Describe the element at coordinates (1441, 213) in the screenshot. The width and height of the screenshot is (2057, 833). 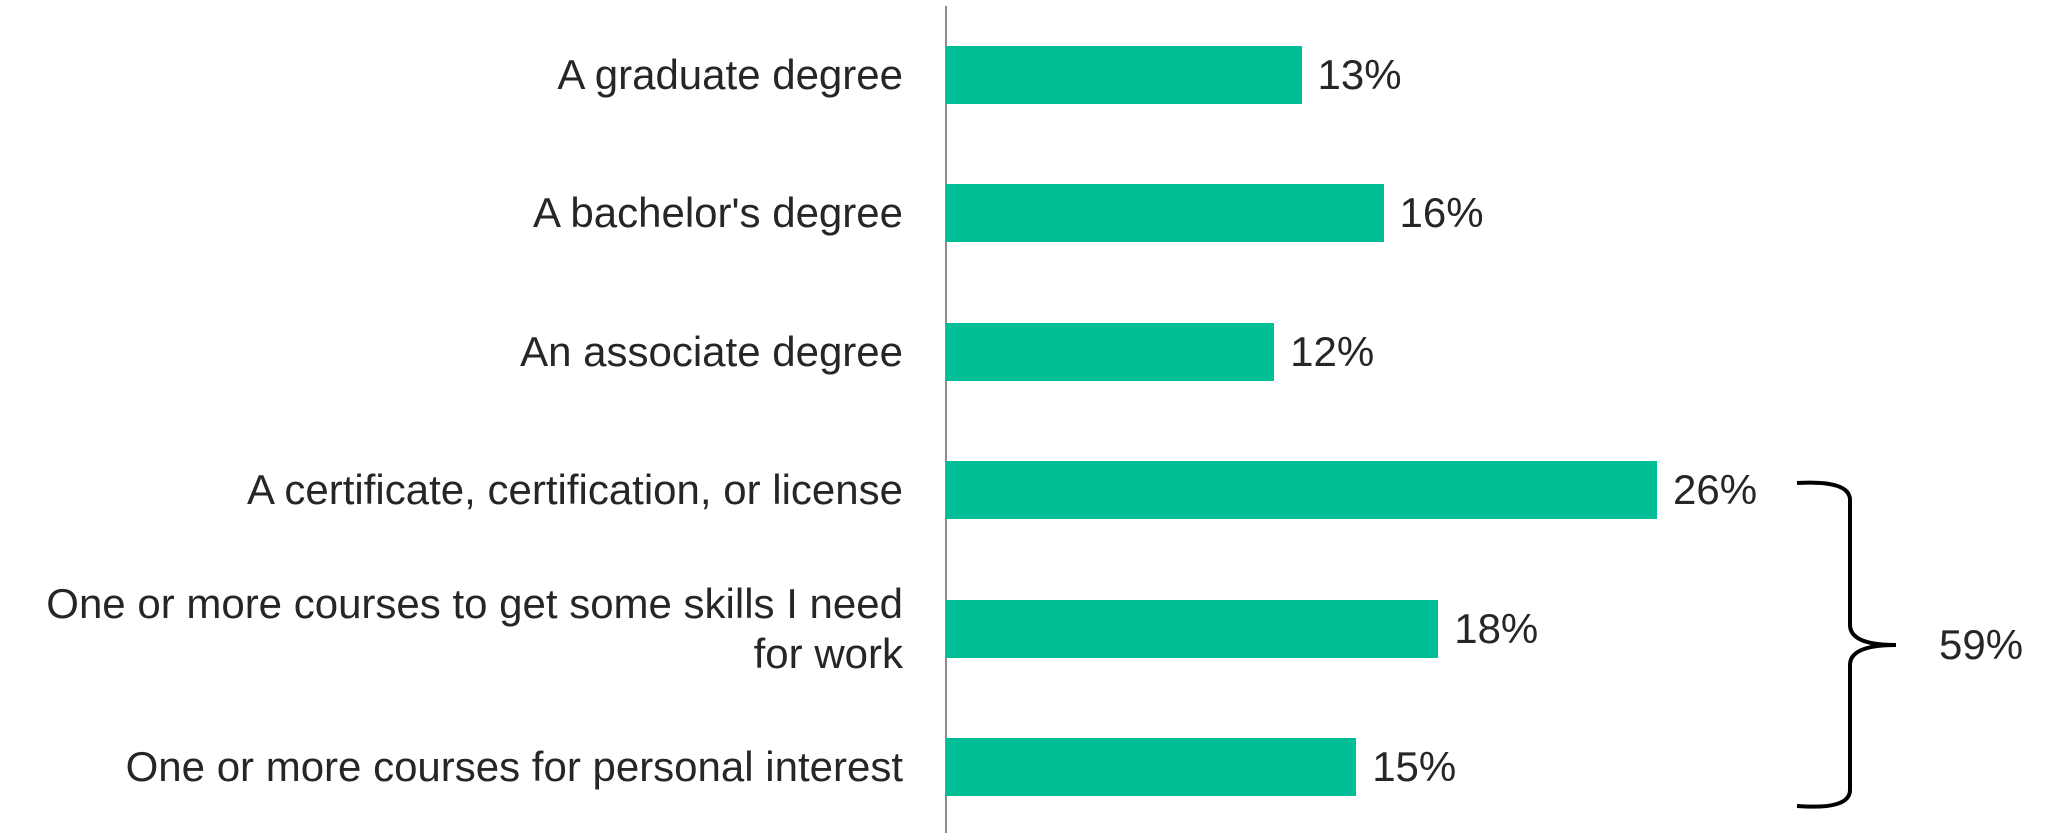
I see `value-label: 16%` at that location.